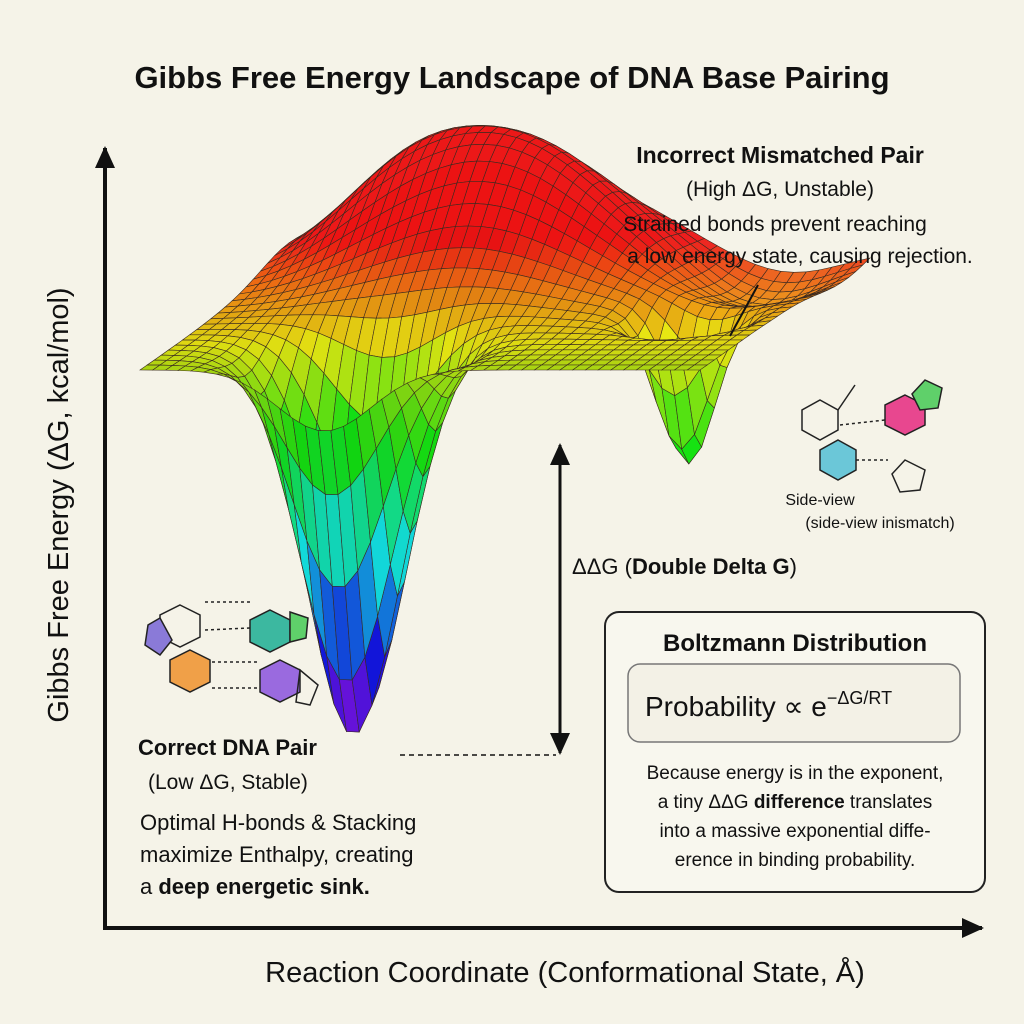 The image size is (1024, 1024). I want to click on ddg-suffix: ), so click(793, 566).